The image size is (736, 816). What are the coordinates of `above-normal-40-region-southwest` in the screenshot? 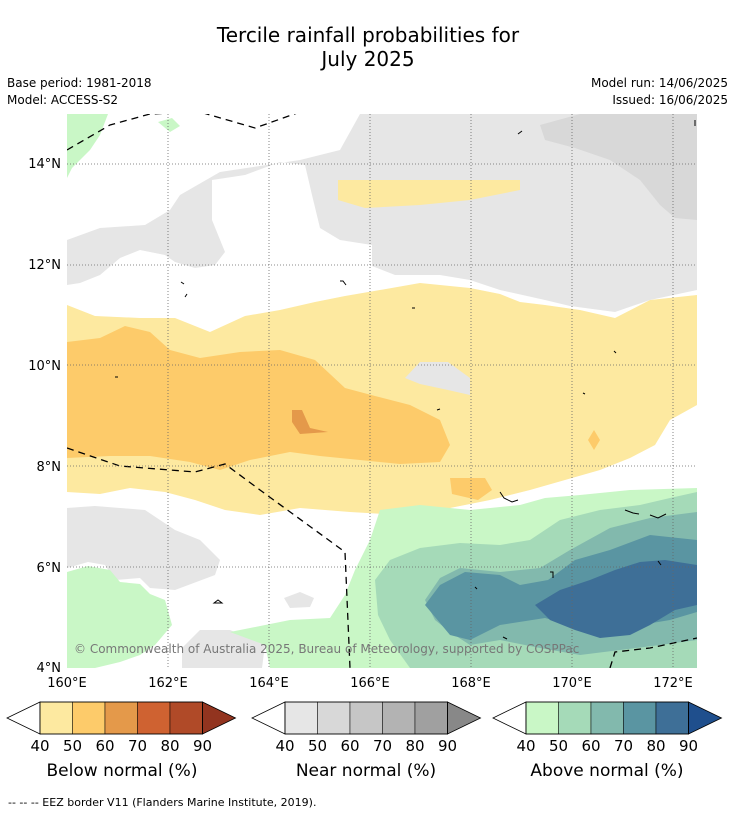 It's located at (119, 617).